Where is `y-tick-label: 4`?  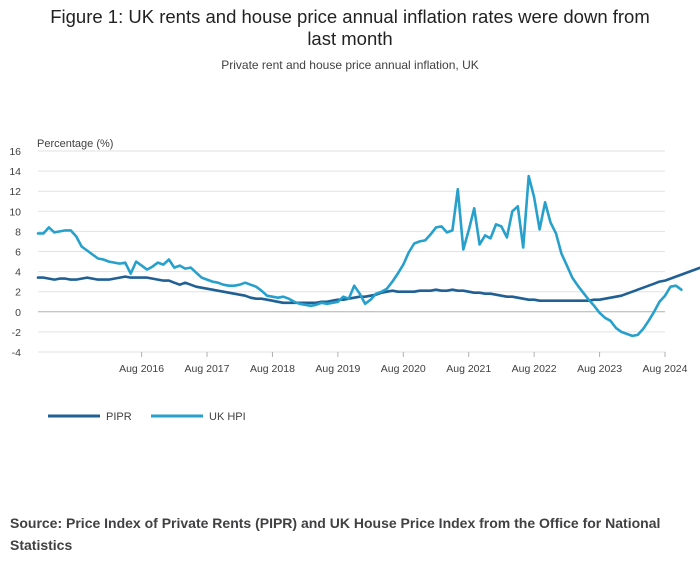 y-tick-label: 4 is located at coordinates (18, 273).